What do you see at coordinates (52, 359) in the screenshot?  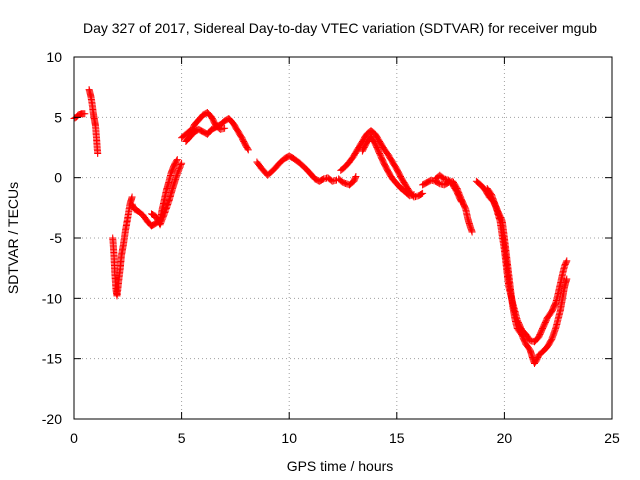 I see `y-tick-label: -15` at bounding box center [52, 359].